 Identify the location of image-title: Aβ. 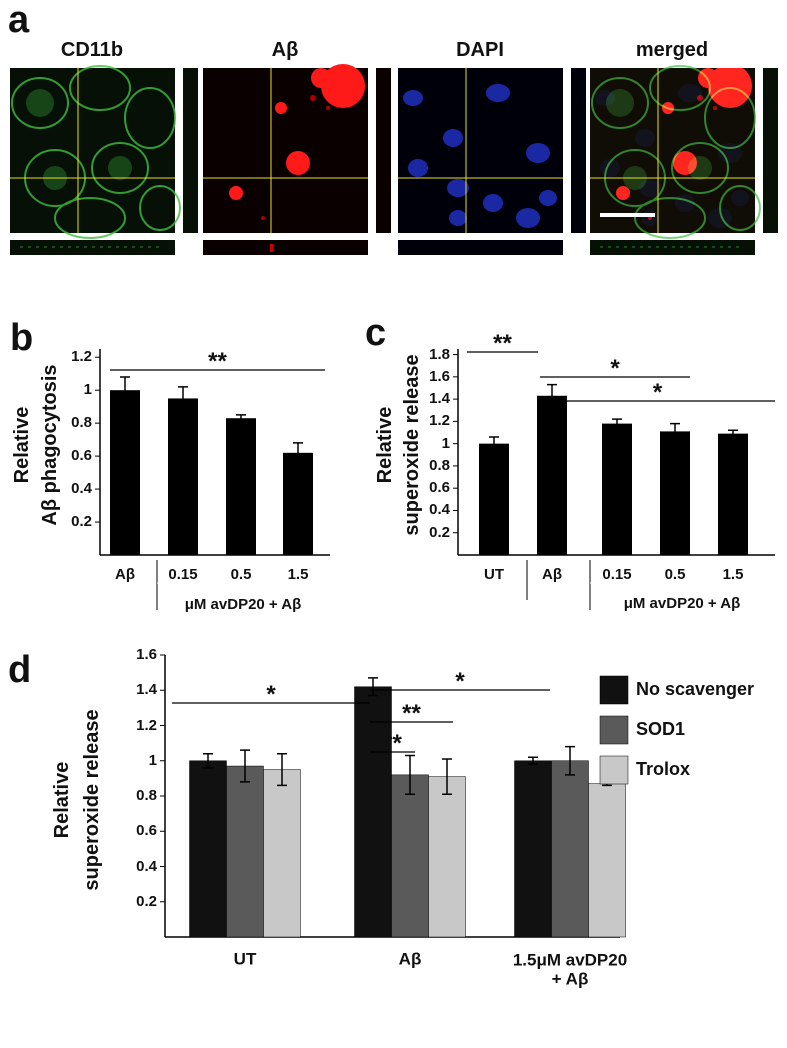
(285, 50).